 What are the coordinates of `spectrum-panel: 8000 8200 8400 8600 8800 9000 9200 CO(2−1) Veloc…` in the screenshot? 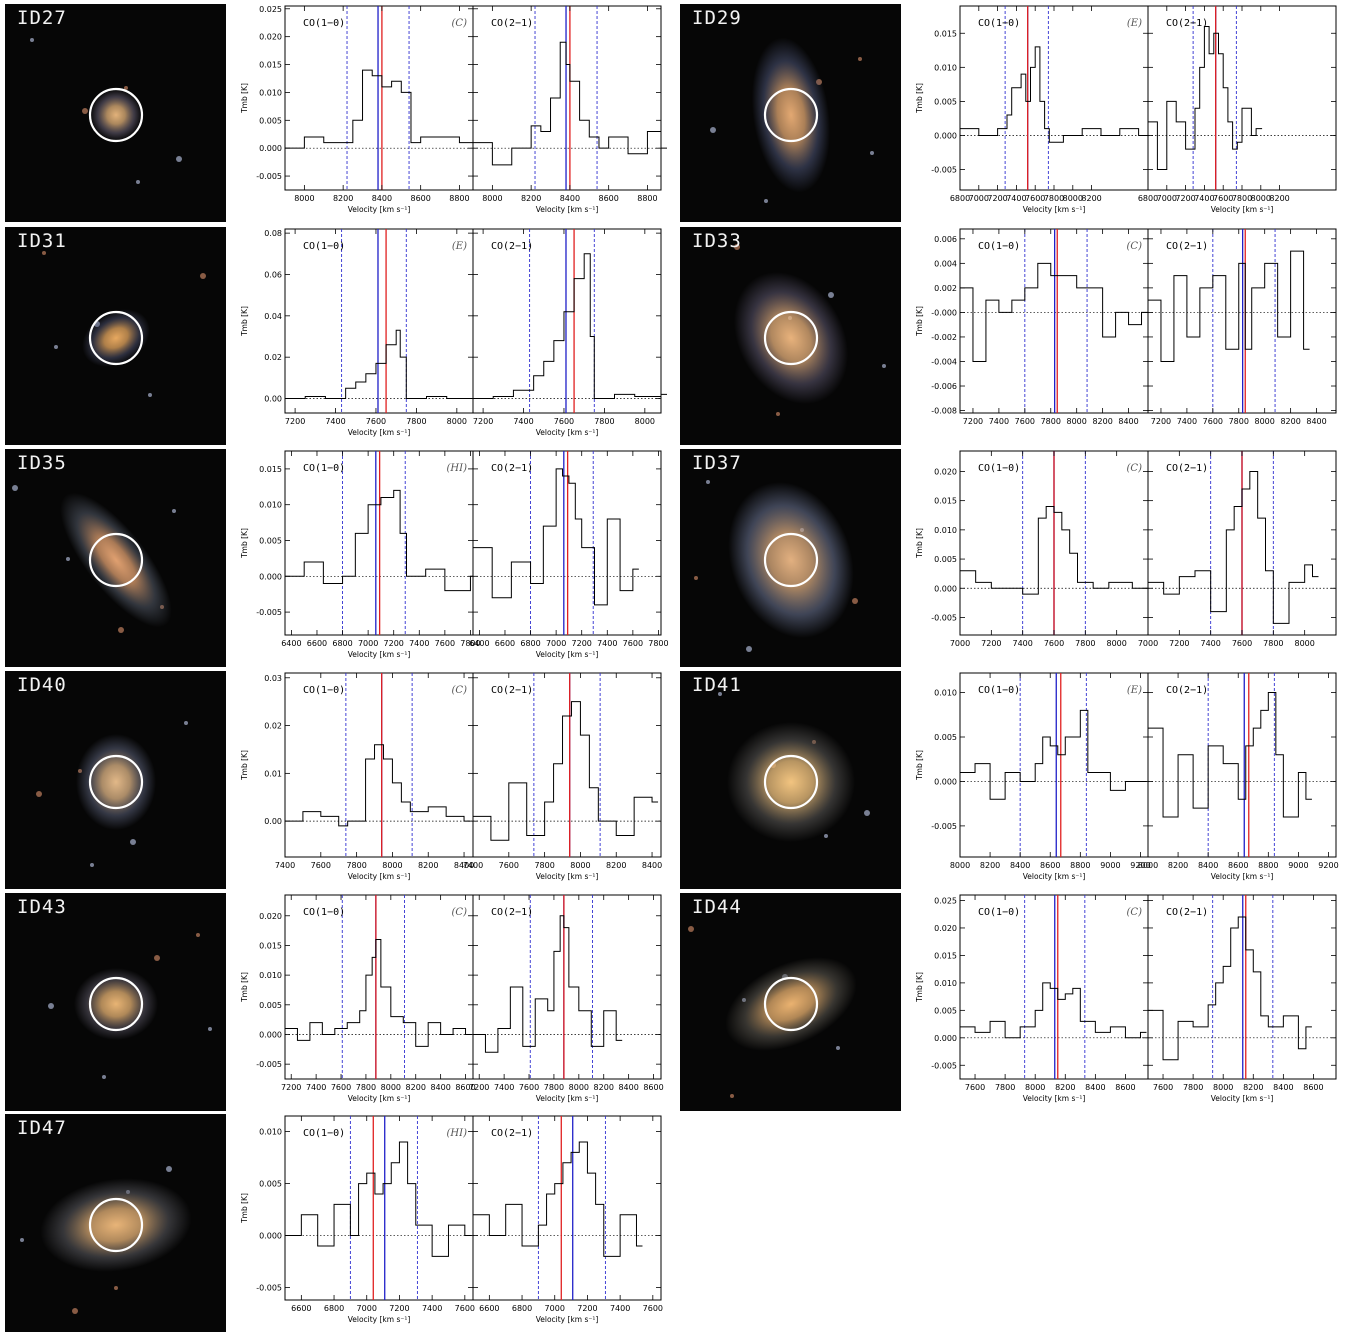 It's located at (1238, 776).